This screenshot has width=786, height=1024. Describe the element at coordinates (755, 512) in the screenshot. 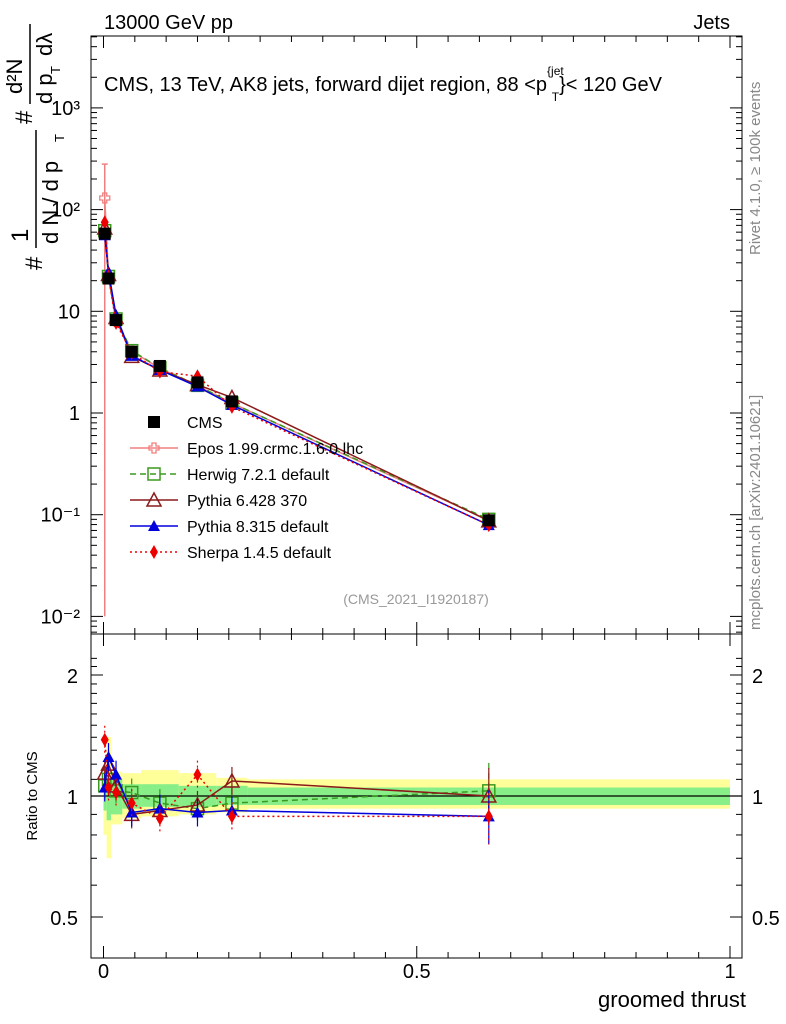

I see `side-label-bottom: mcplots.cern.ch [arXiv:2401.10621]` at that location.